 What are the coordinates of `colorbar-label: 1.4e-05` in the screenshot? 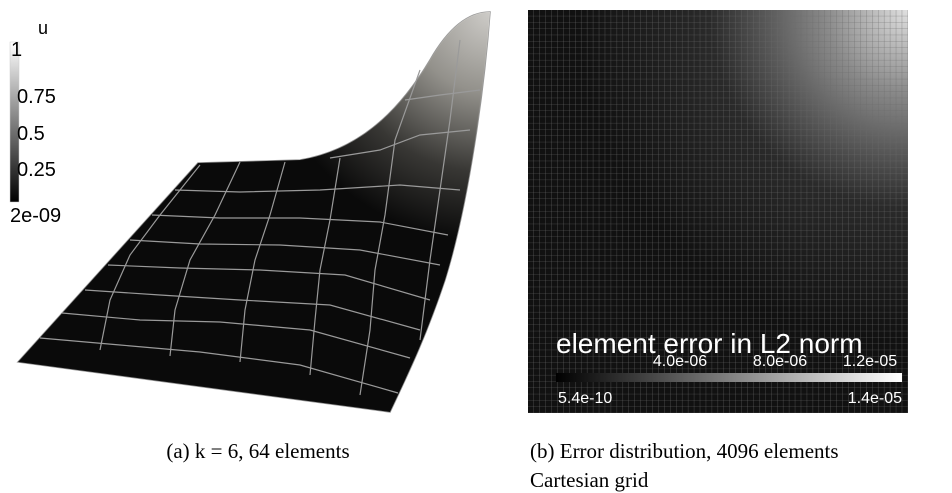 It's located at (875, 398).